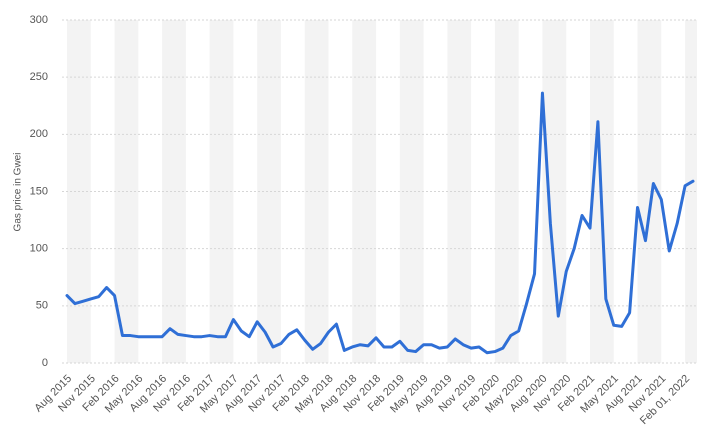 The height and width of the screenshot is (440, 703). What do you see at coordinates (18, 192) in the screenshot?
I see `y-axis-label: Gas price in Gwei` at bounding box center [18, 192].